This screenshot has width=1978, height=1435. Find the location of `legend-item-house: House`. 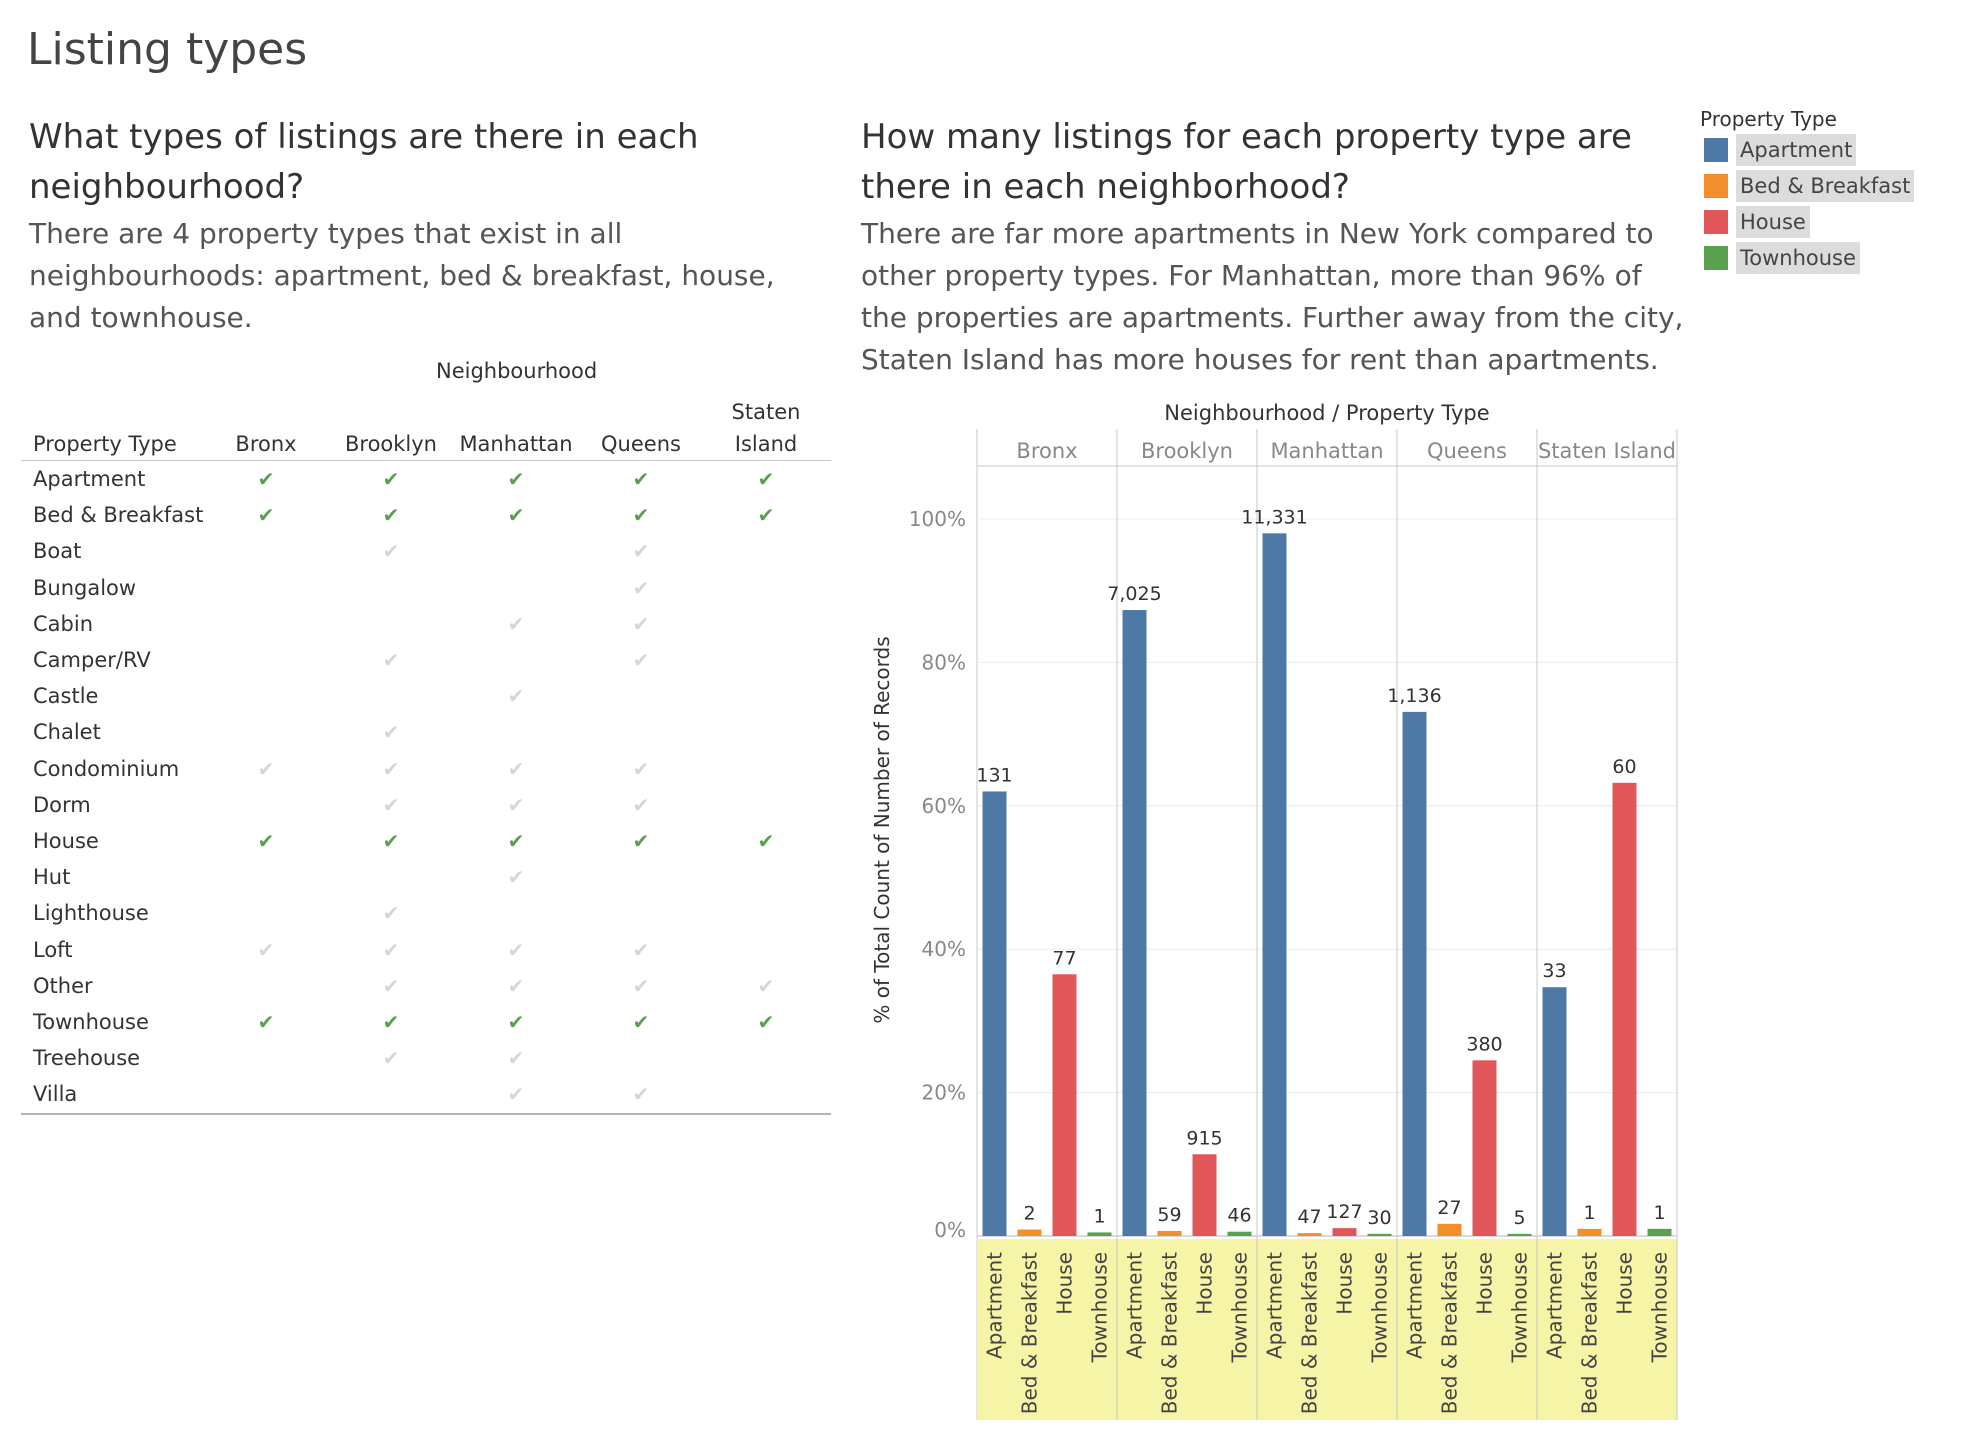

legend-item-house: House is located at coordinates (1835, 222).